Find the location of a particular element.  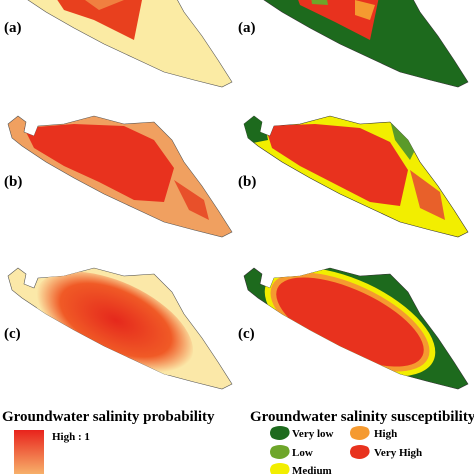

legend-label: Very High is located at coordinates (398, 453).